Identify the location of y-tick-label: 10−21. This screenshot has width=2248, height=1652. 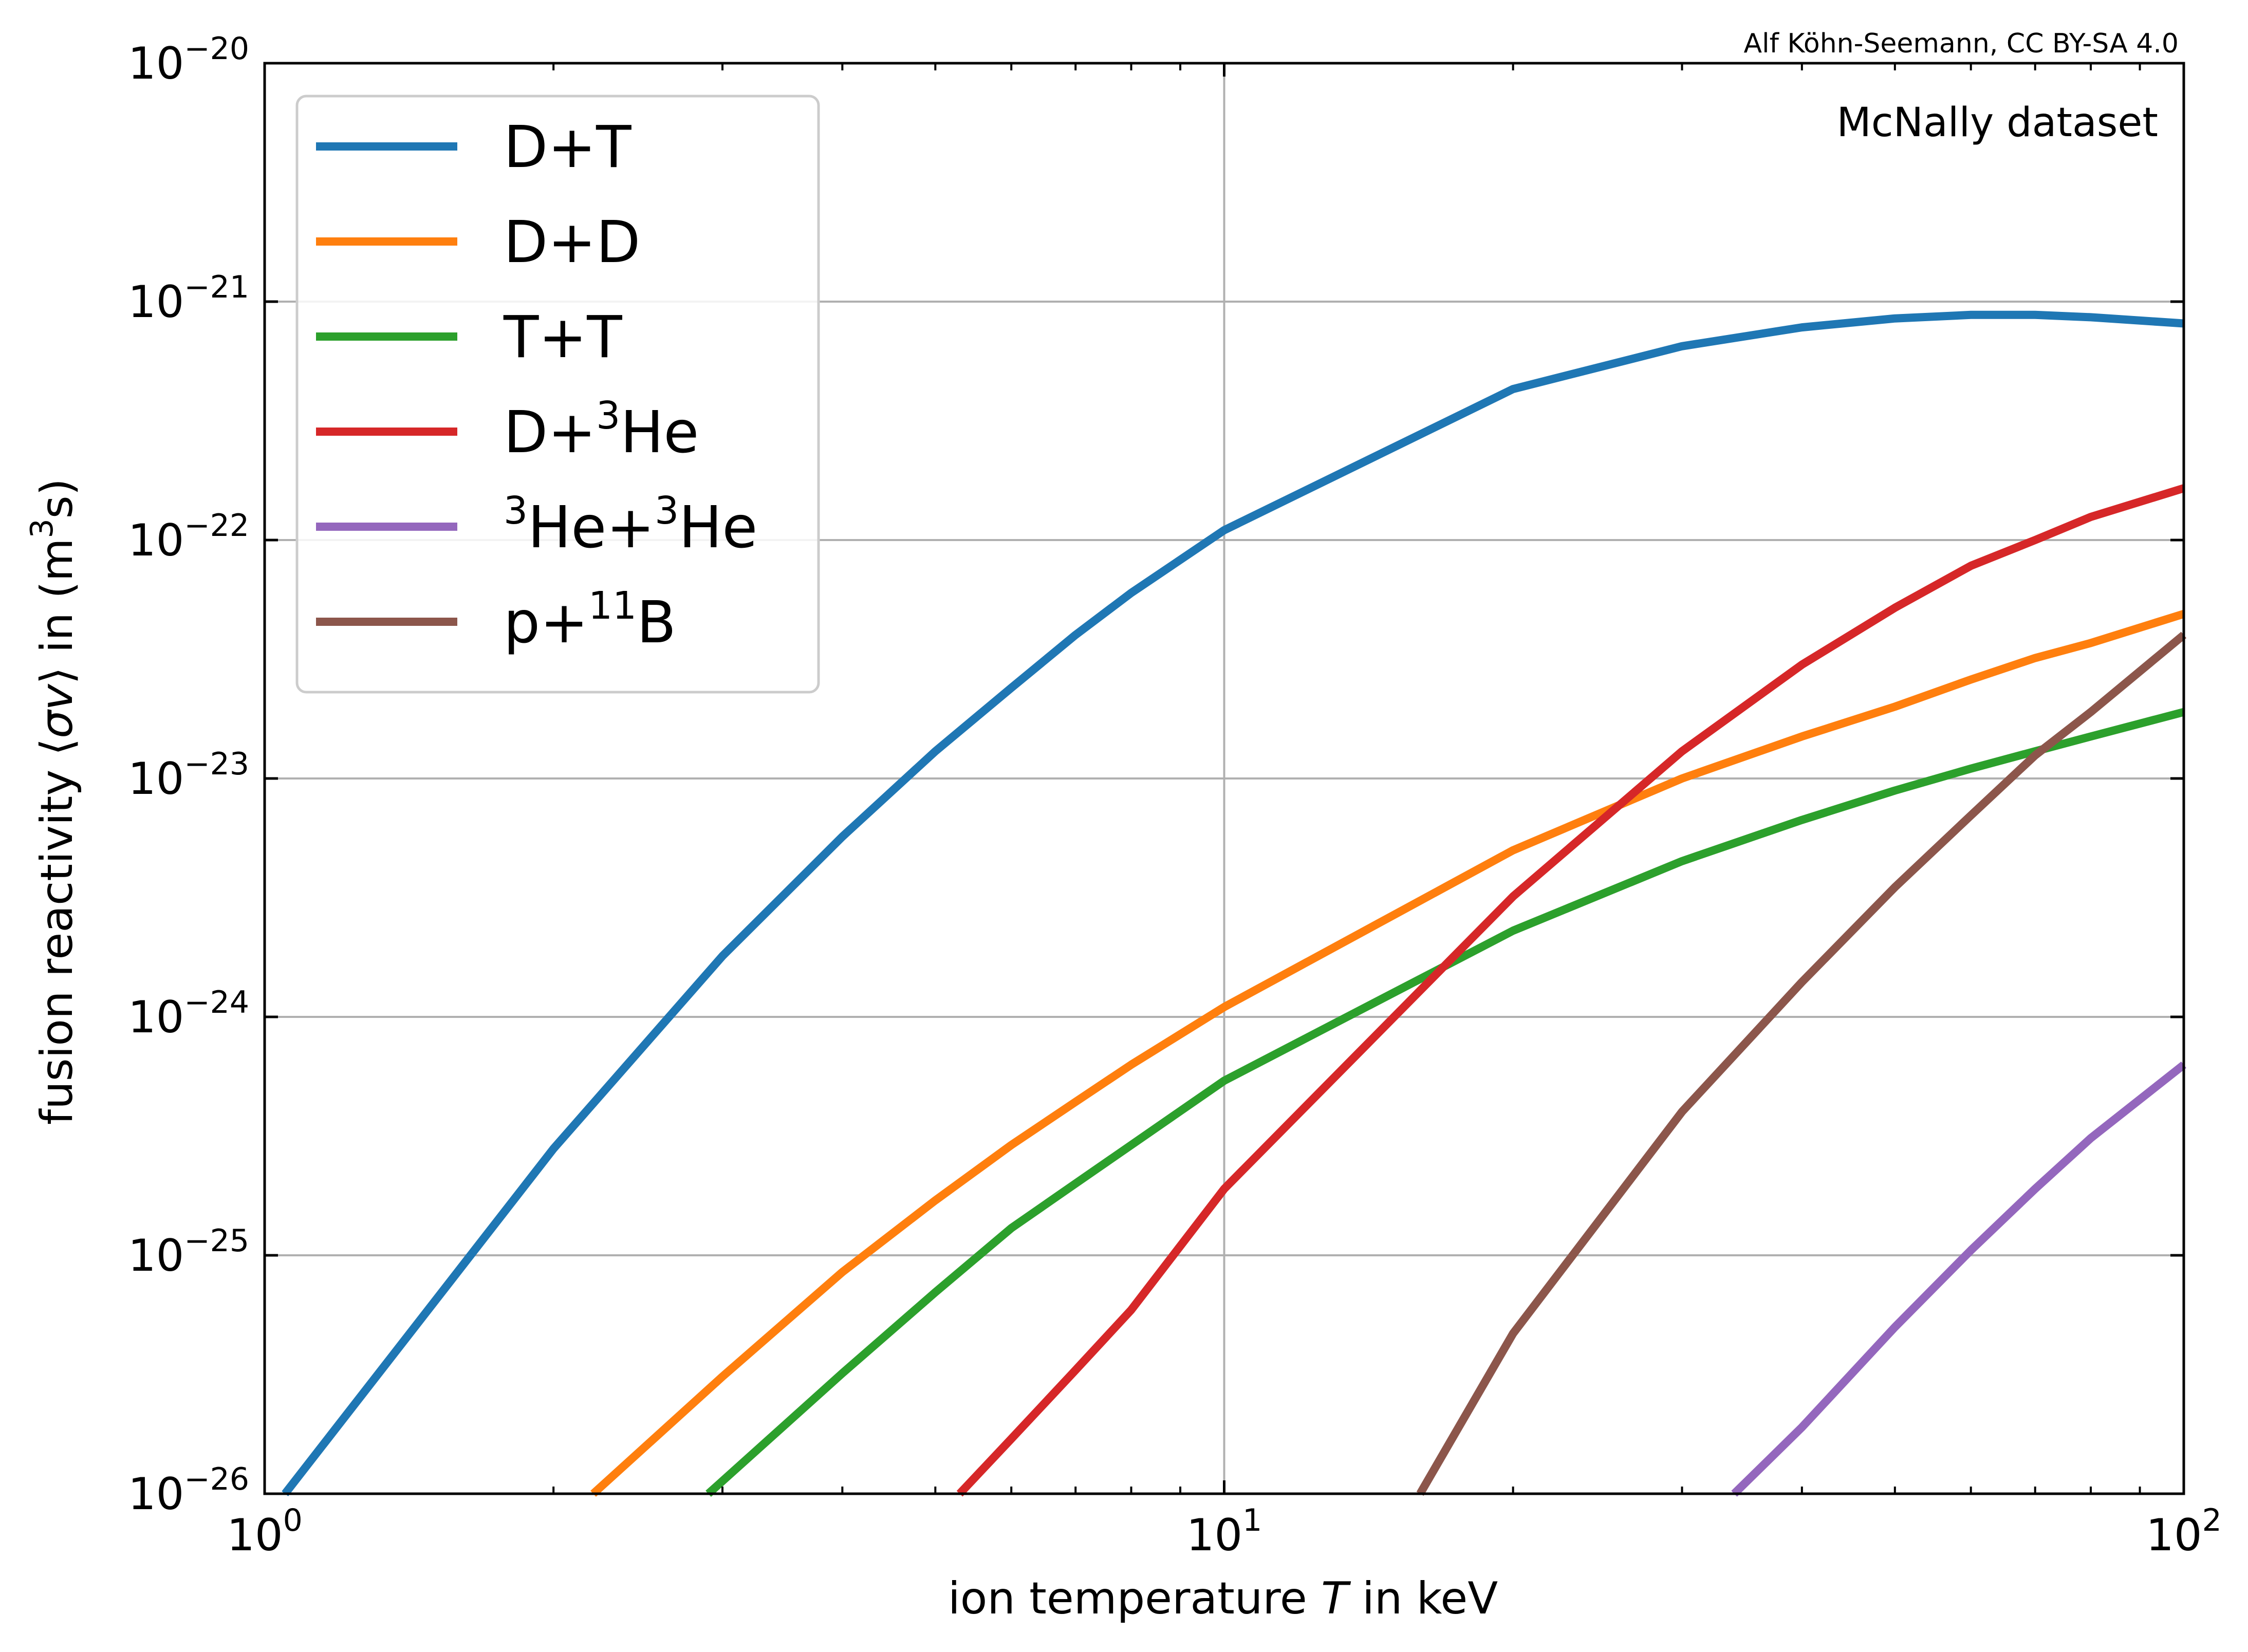
(188, 298).